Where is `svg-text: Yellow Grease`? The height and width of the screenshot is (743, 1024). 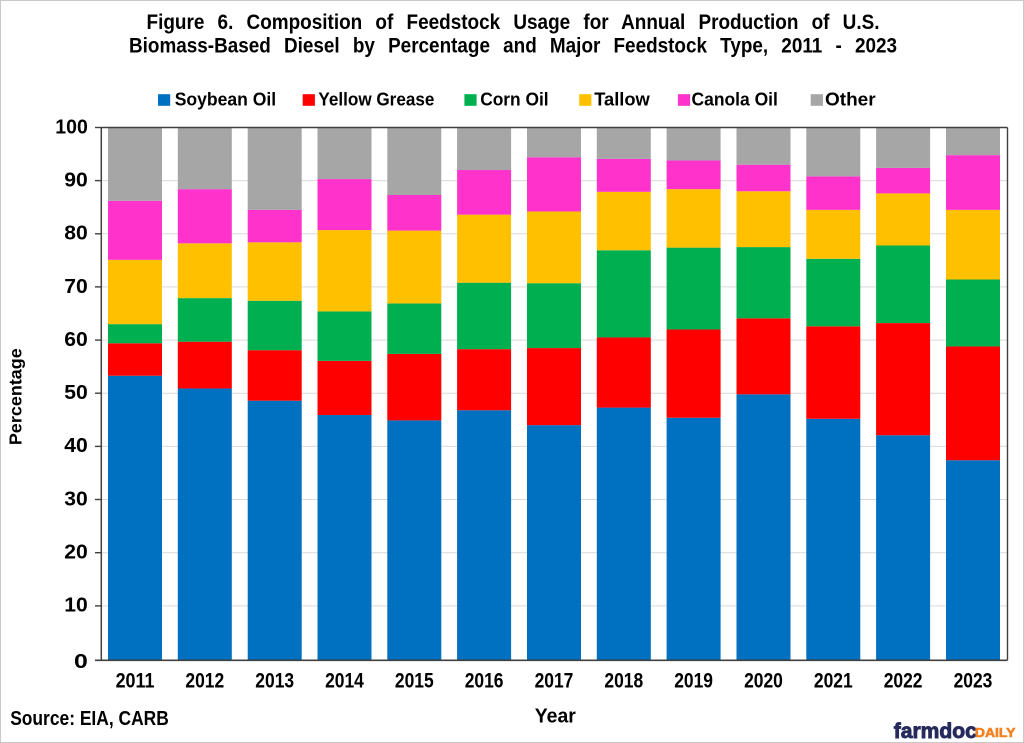 svg-text: Yellow Grease is located at coordinates (376, 99).